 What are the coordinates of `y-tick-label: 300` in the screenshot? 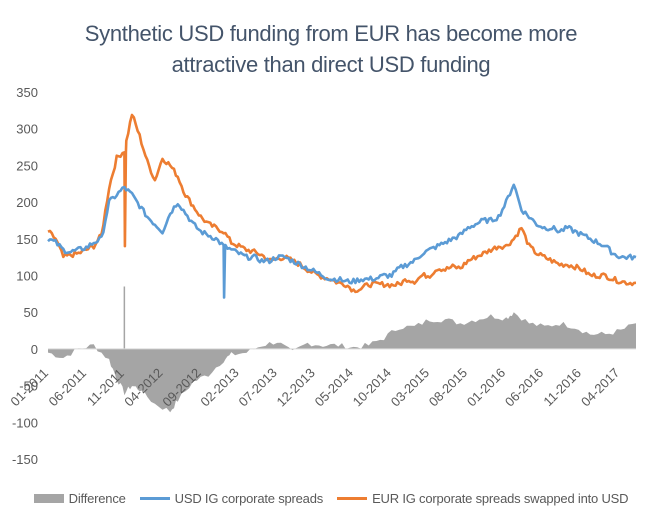 It's located at (27, 129).